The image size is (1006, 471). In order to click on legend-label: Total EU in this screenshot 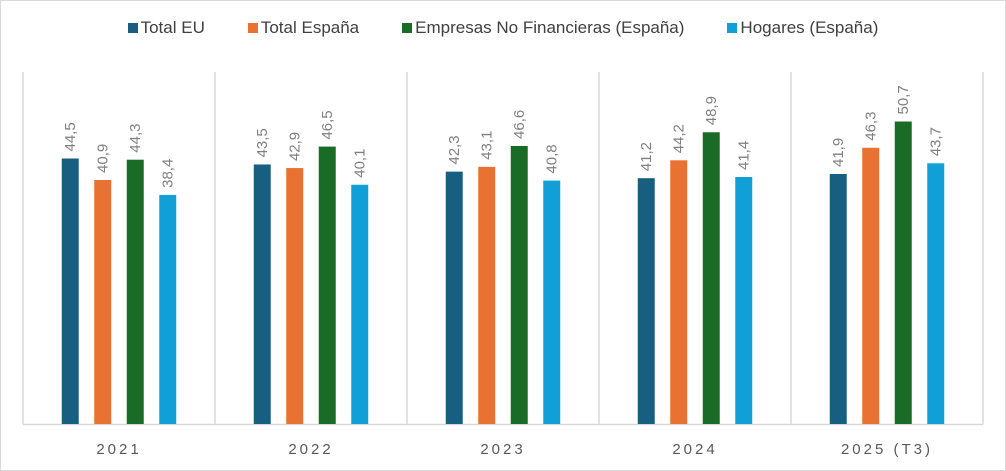, I will do `click(172, 27)`.